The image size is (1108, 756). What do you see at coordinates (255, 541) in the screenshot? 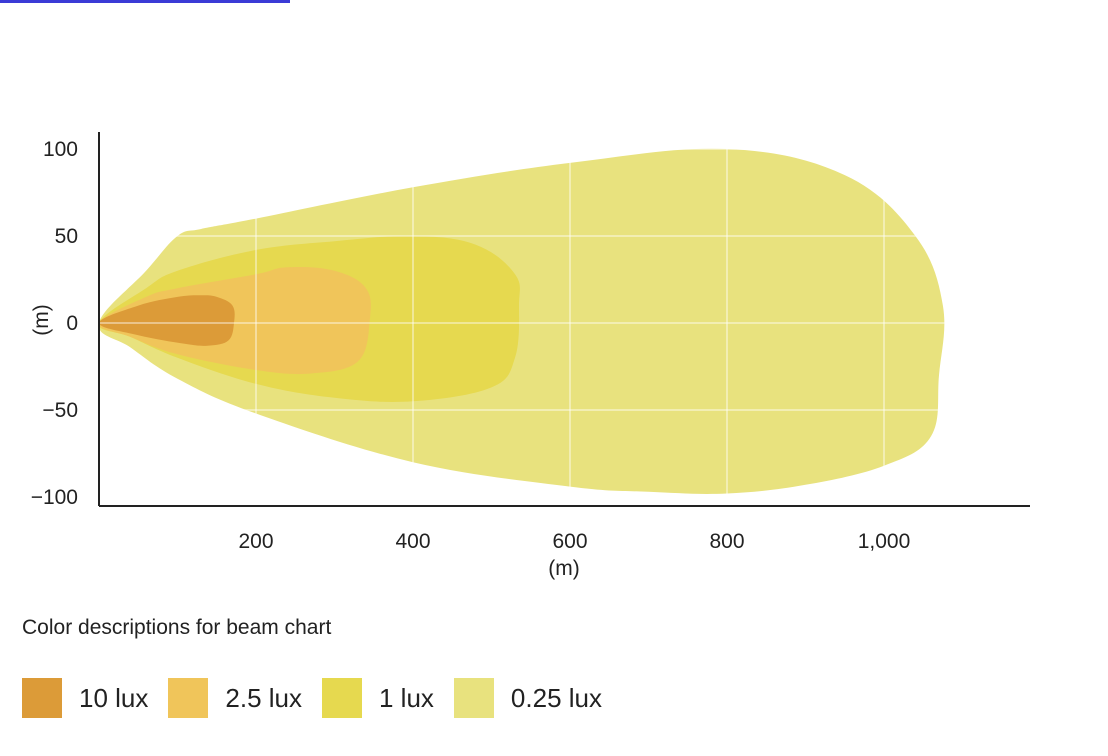
I see `x-tick-label: 200` at bounding box center [255, 541].